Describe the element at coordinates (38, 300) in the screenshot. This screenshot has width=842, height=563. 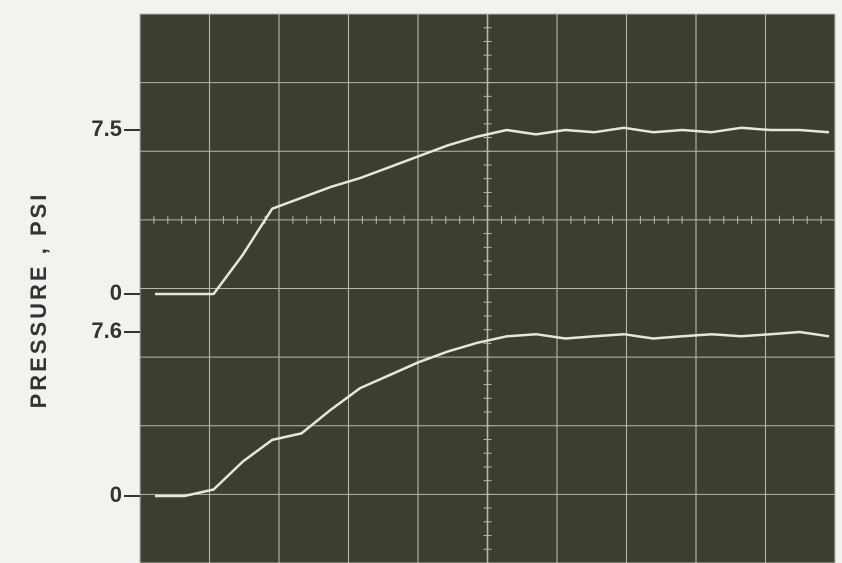
I see `axis-label: PRESSURE , PSI` at that location.